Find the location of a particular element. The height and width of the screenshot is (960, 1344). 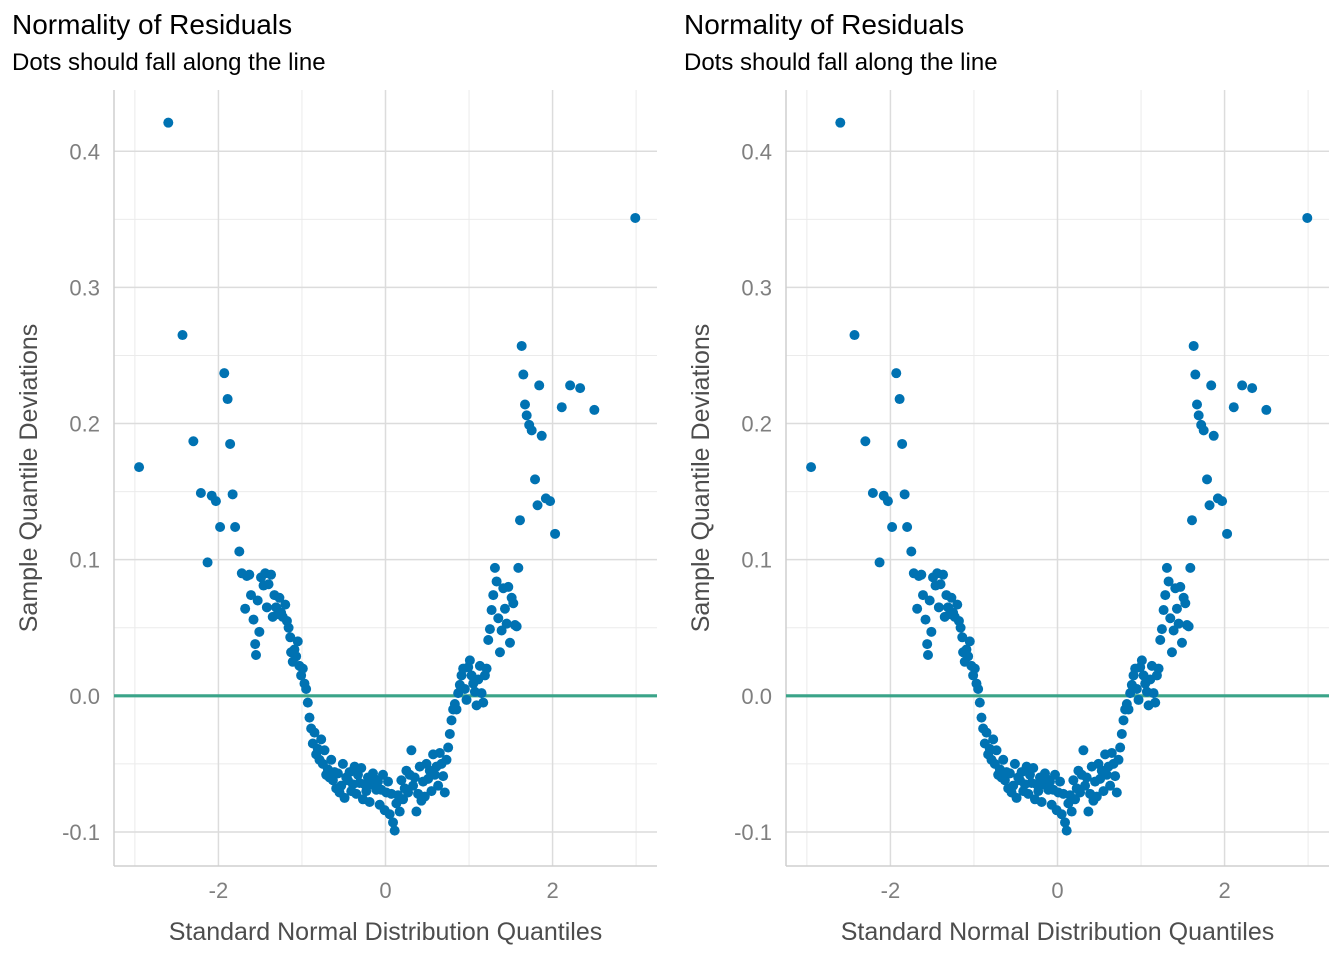

y-axis-title: Sample Quantile Deviations is located at coordinates (29, 478).